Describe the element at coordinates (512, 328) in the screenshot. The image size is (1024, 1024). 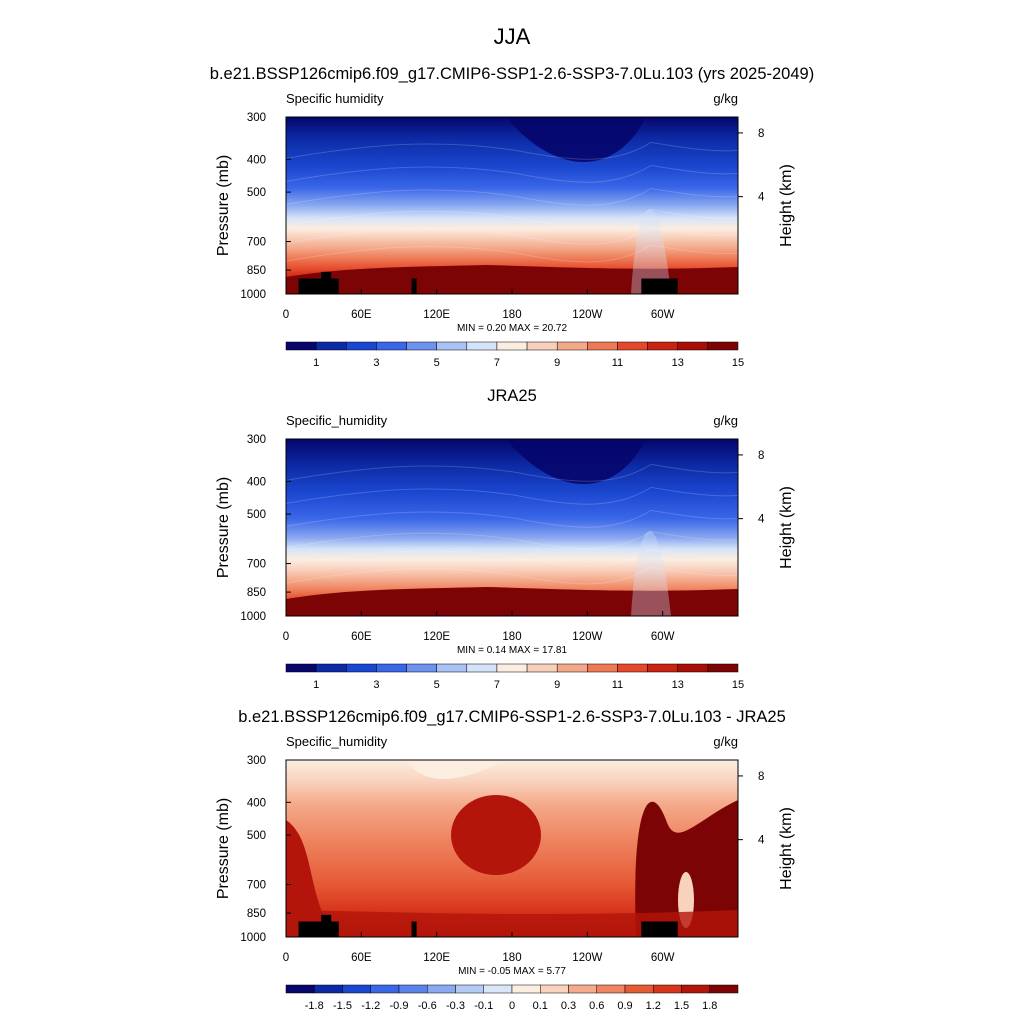
I see `min-max-stats: MIN = 0.20 MAX = 20.72` at that location.